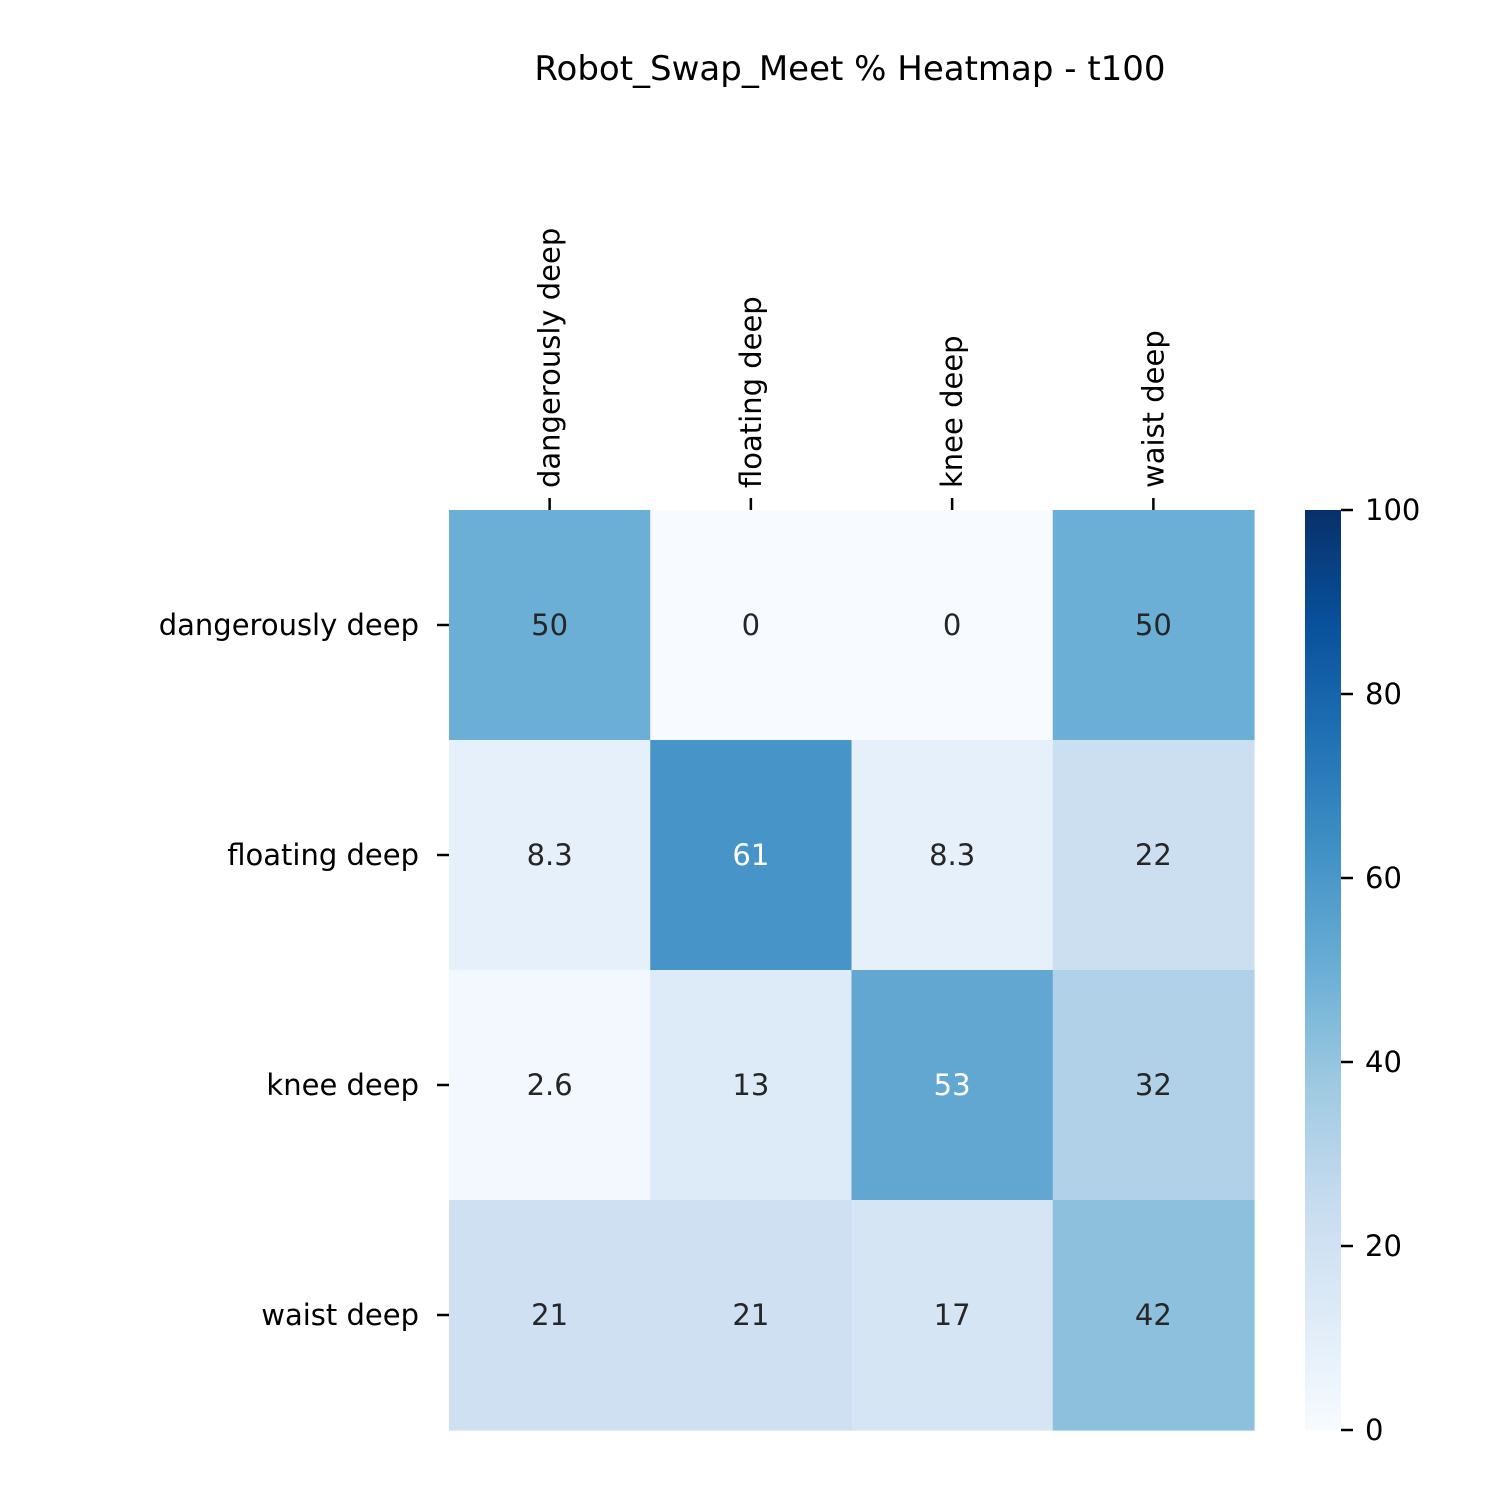 The width and height of the screenshot is (1500, 1500). Describe the element at coordinates (1383, 1062) in the screenshot. I see `colorbar-tick-label: 40` at that location.